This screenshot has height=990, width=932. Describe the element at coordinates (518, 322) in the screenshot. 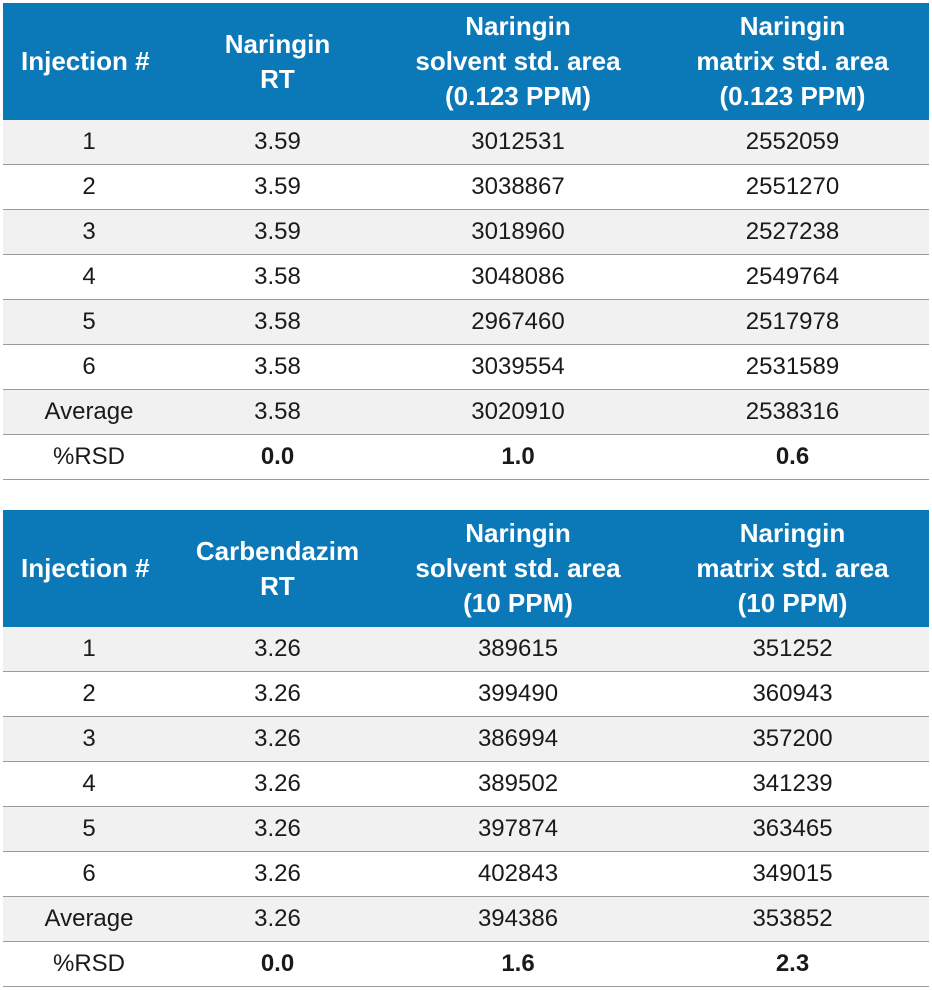

I see `cell-solvent-area: 2967460` at that location.